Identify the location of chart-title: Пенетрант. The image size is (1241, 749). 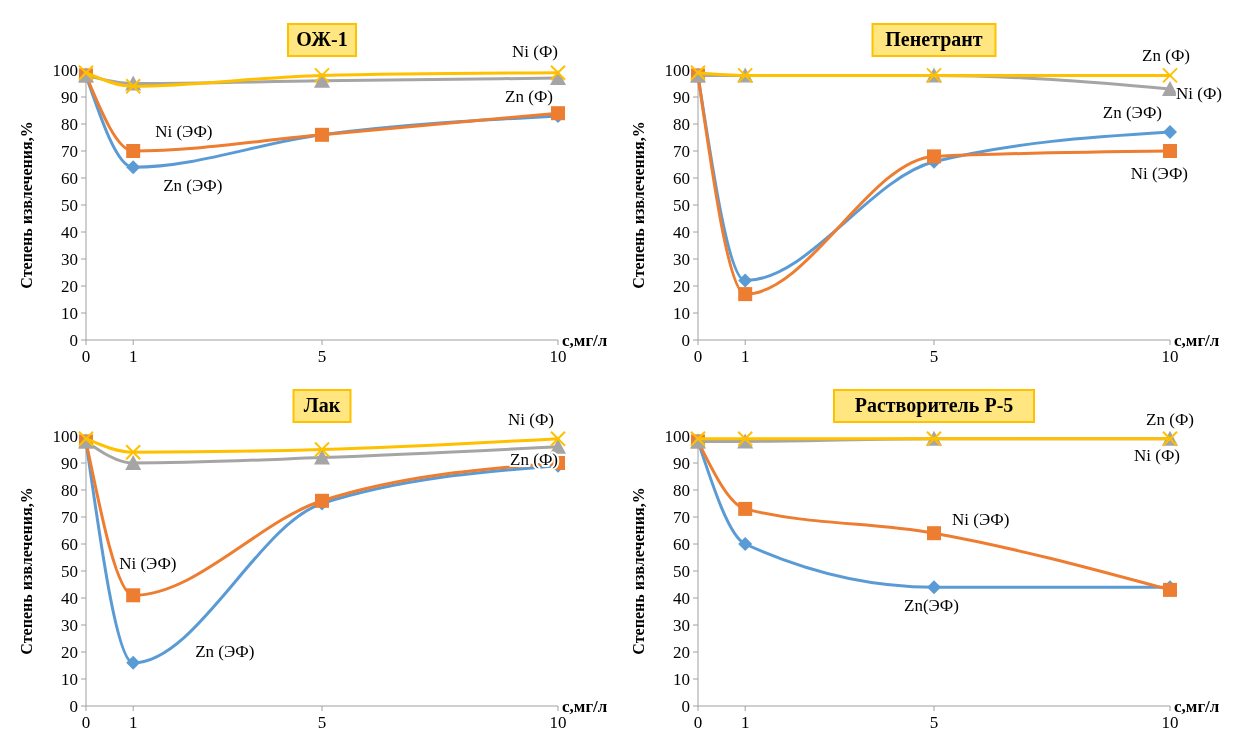
(934, 39).